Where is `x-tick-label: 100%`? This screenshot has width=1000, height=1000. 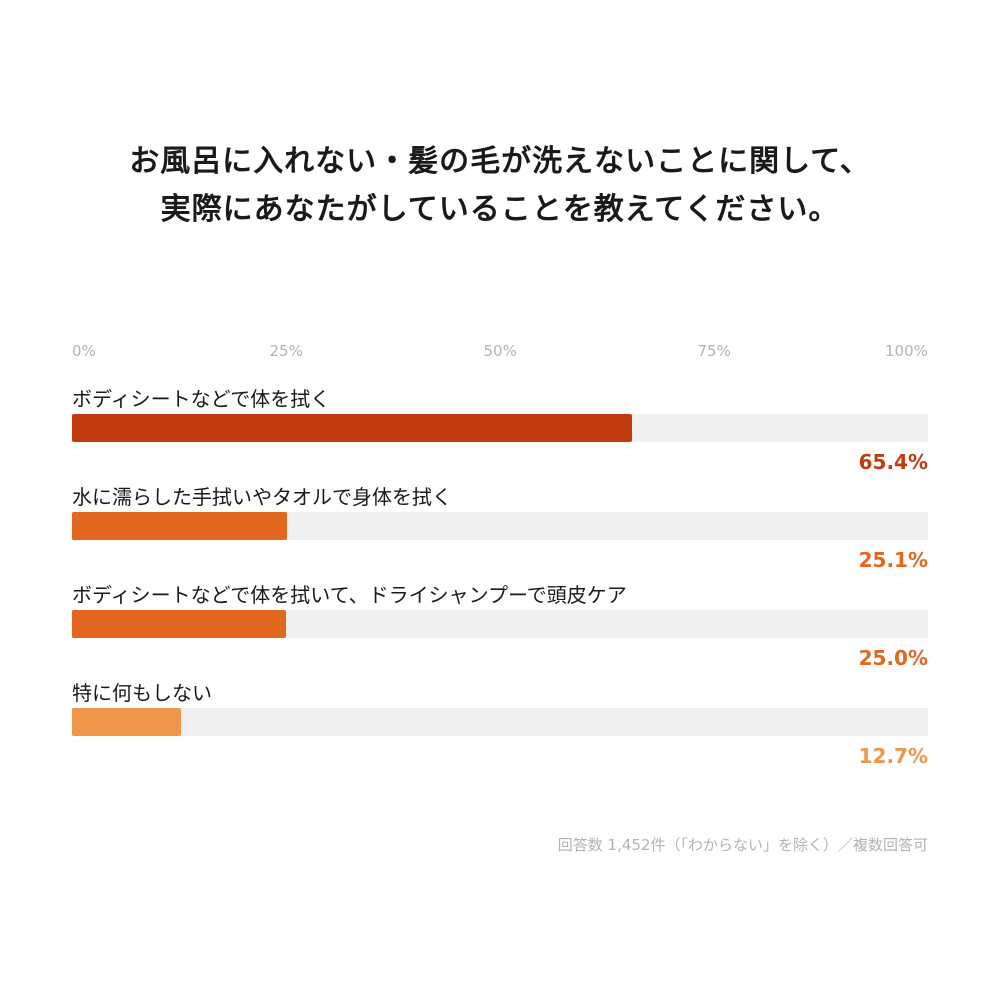
x-tick-label: 100% is located at coordinates (906, 351).